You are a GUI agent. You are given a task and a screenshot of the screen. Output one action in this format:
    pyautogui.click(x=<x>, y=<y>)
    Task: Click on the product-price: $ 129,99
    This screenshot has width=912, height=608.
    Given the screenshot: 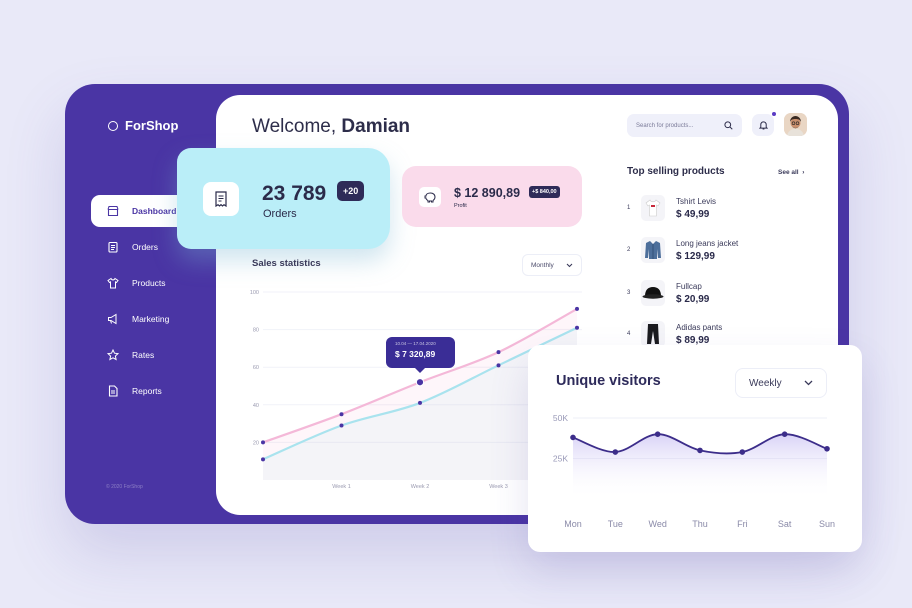 What is the action you would take?
    pyautogui.click(x=695, y=256)
    